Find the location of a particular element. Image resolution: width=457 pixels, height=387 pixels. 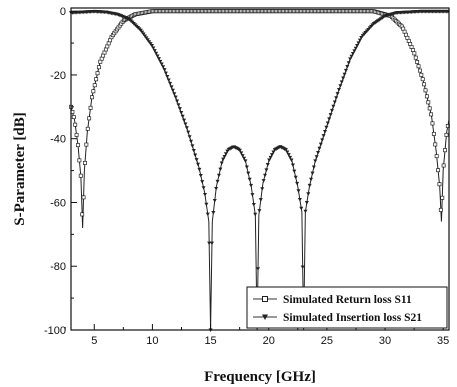

x-tick-label: 25 is located at coordinates (327, 341).